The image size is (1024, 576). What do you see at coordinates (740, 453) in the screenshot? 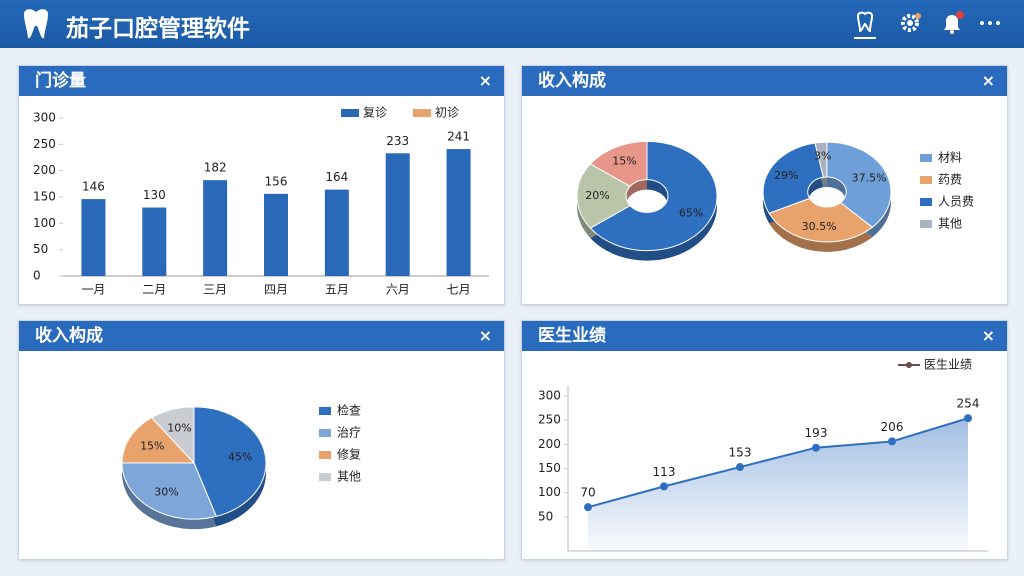
I see `data-label: 153` at bounding box center [740, 453].